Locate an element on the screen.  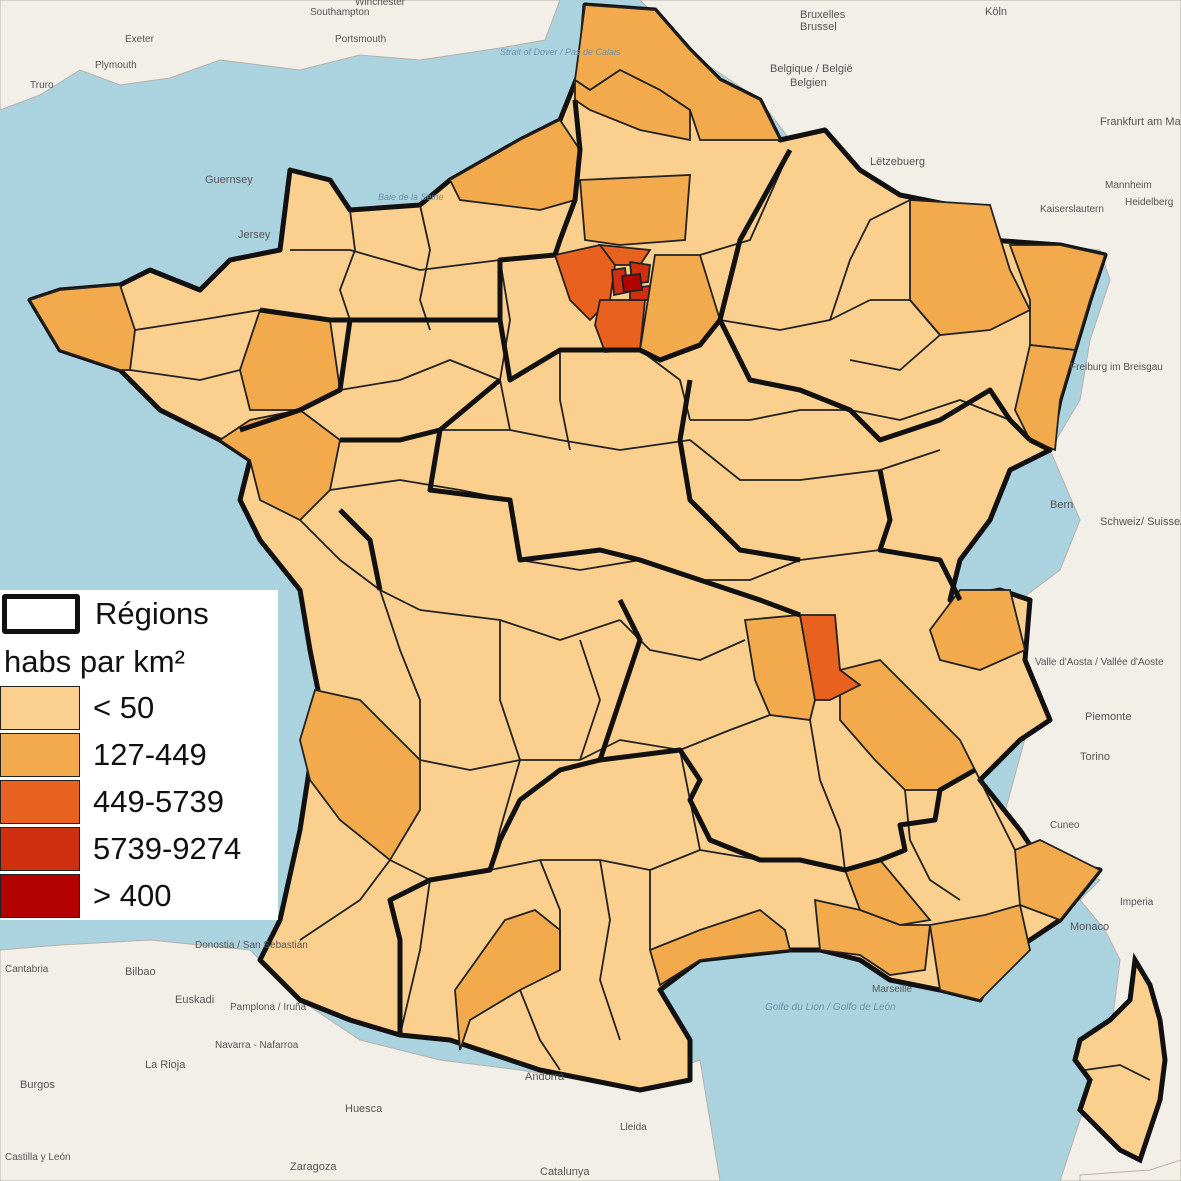
dept-rhone is located at coordinates (830, 657).